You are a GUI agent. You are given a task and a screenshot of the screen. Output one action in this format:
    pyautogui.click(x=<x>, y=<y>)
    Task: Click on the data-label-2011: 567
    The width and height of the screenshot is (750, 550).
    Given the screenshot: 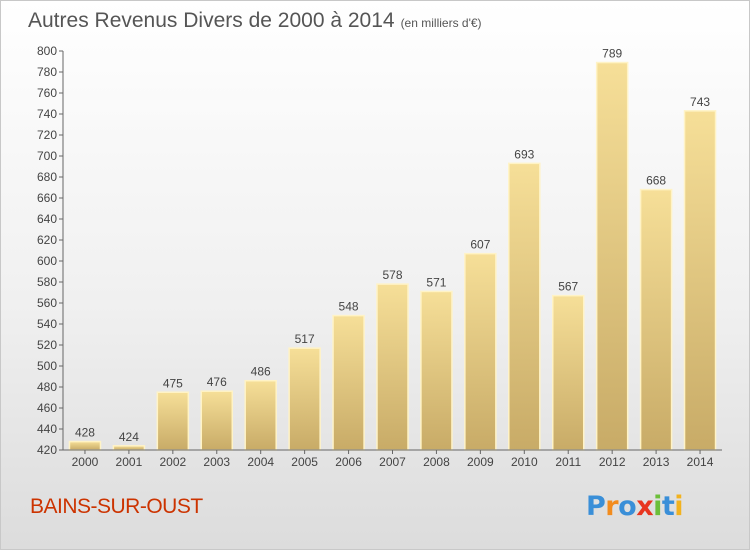 What is the action you would take?
    pyautogui.click(x=568, y=287)
    